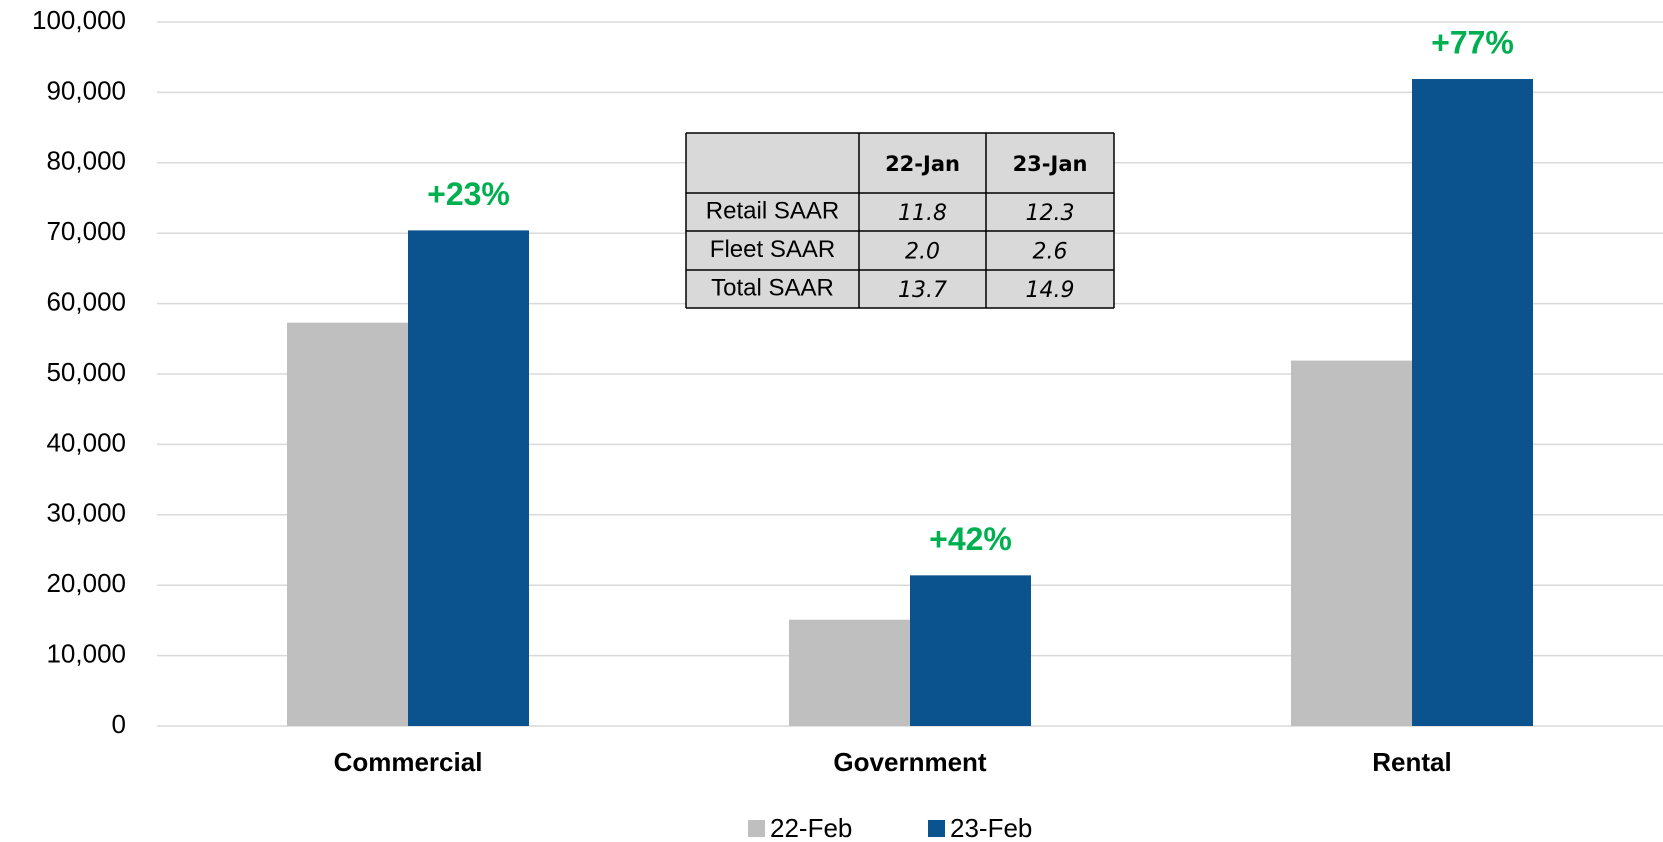  What do you see at coordinates (1050, 290) in the screenshot?
I see `table-cell: 14.9` at bounding box center [1050, 290].